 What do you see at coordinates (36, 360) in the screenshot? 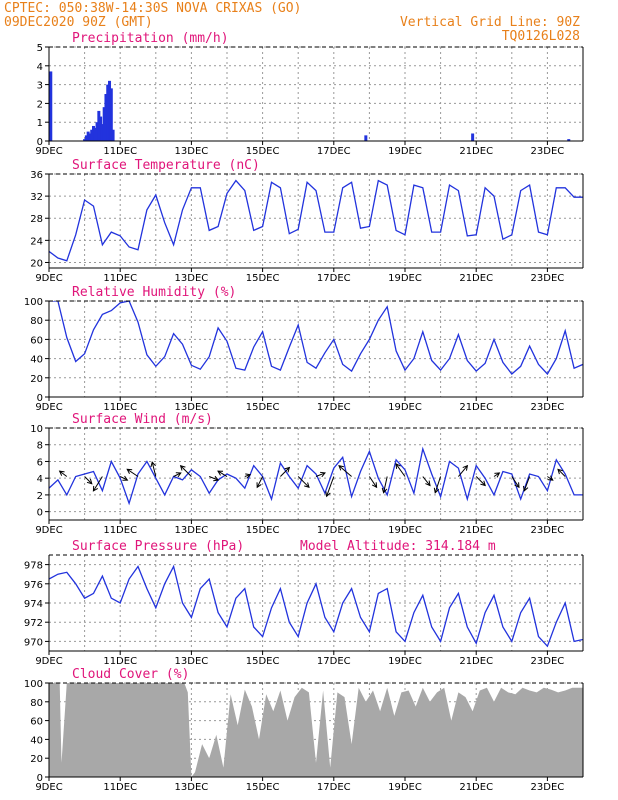
I see `humidity-ytick-label: 40` at bounding box center [36, 360].